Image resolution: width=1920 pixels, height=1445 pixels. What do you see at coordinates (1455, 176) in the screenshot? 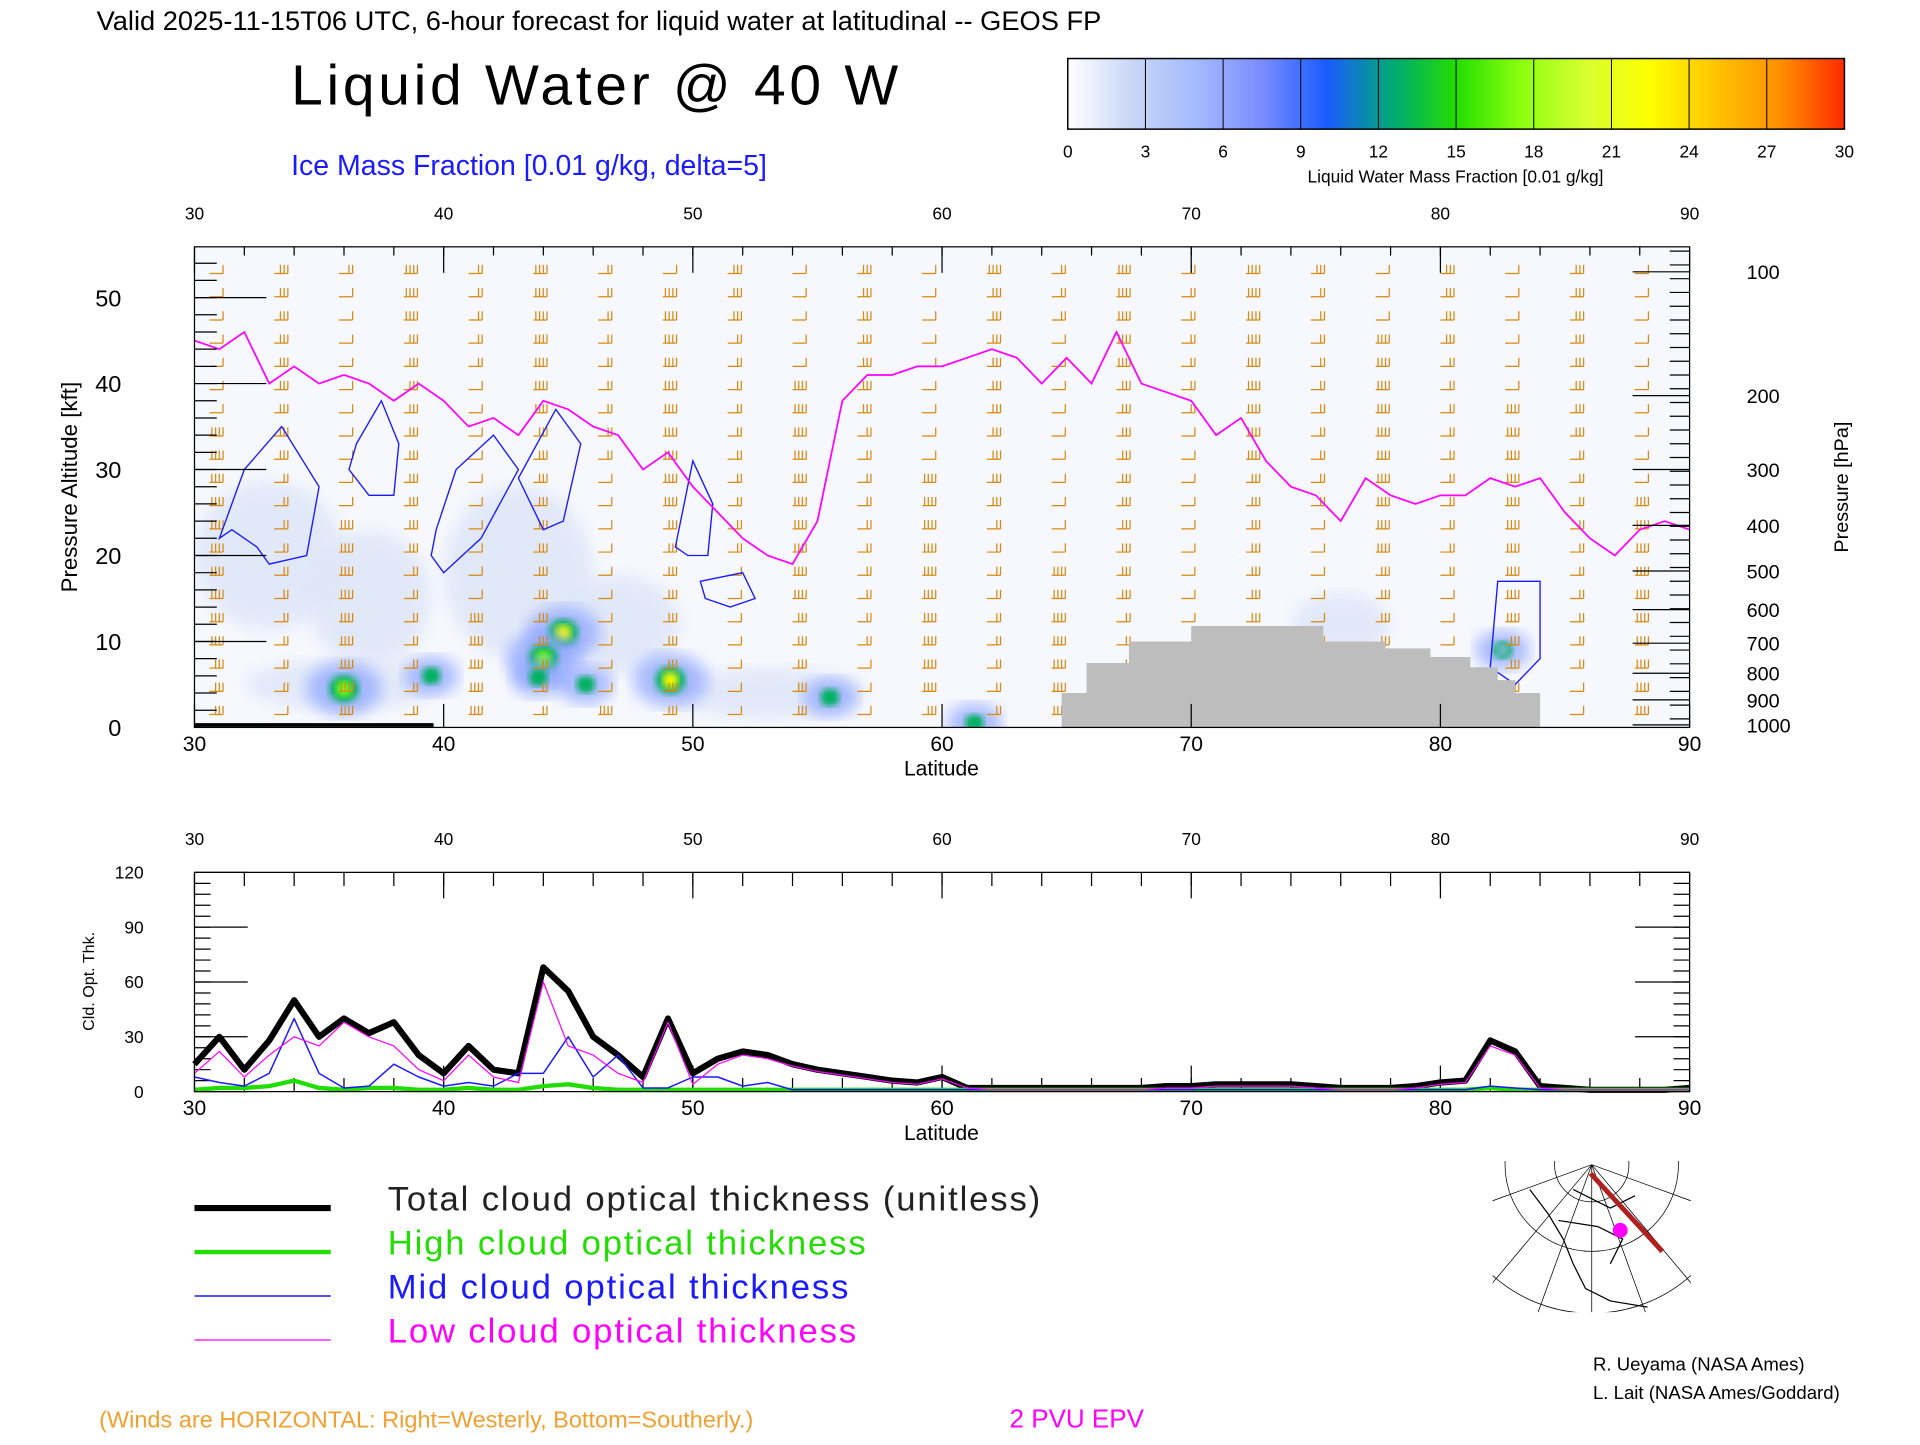
I see `colorbar-label: Liquid Water Mass Fraction [0.01 g/kg]` at bounding box center [1455, 176].